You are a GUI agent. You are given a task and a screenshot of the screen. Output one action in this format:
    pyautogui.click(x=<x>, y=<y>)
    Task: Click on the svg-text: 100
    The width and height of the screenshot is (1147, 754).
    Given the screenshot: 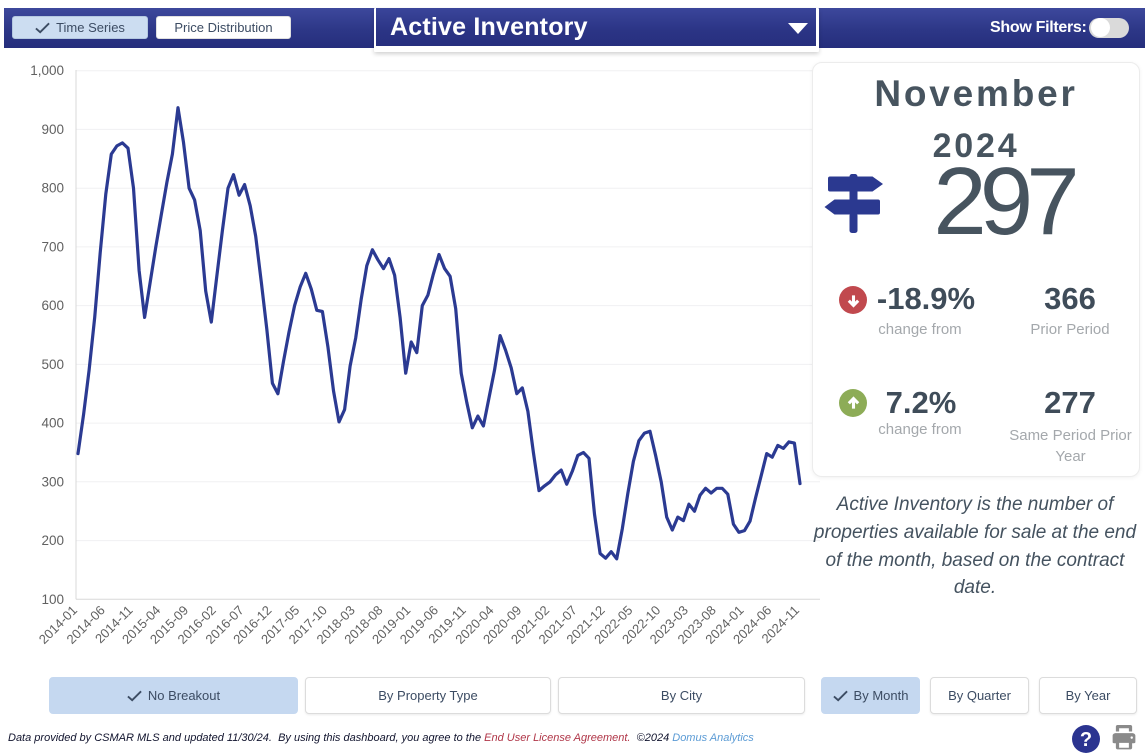 What is the action you would take?
    pyautogui.click(x=52, y=599)
    